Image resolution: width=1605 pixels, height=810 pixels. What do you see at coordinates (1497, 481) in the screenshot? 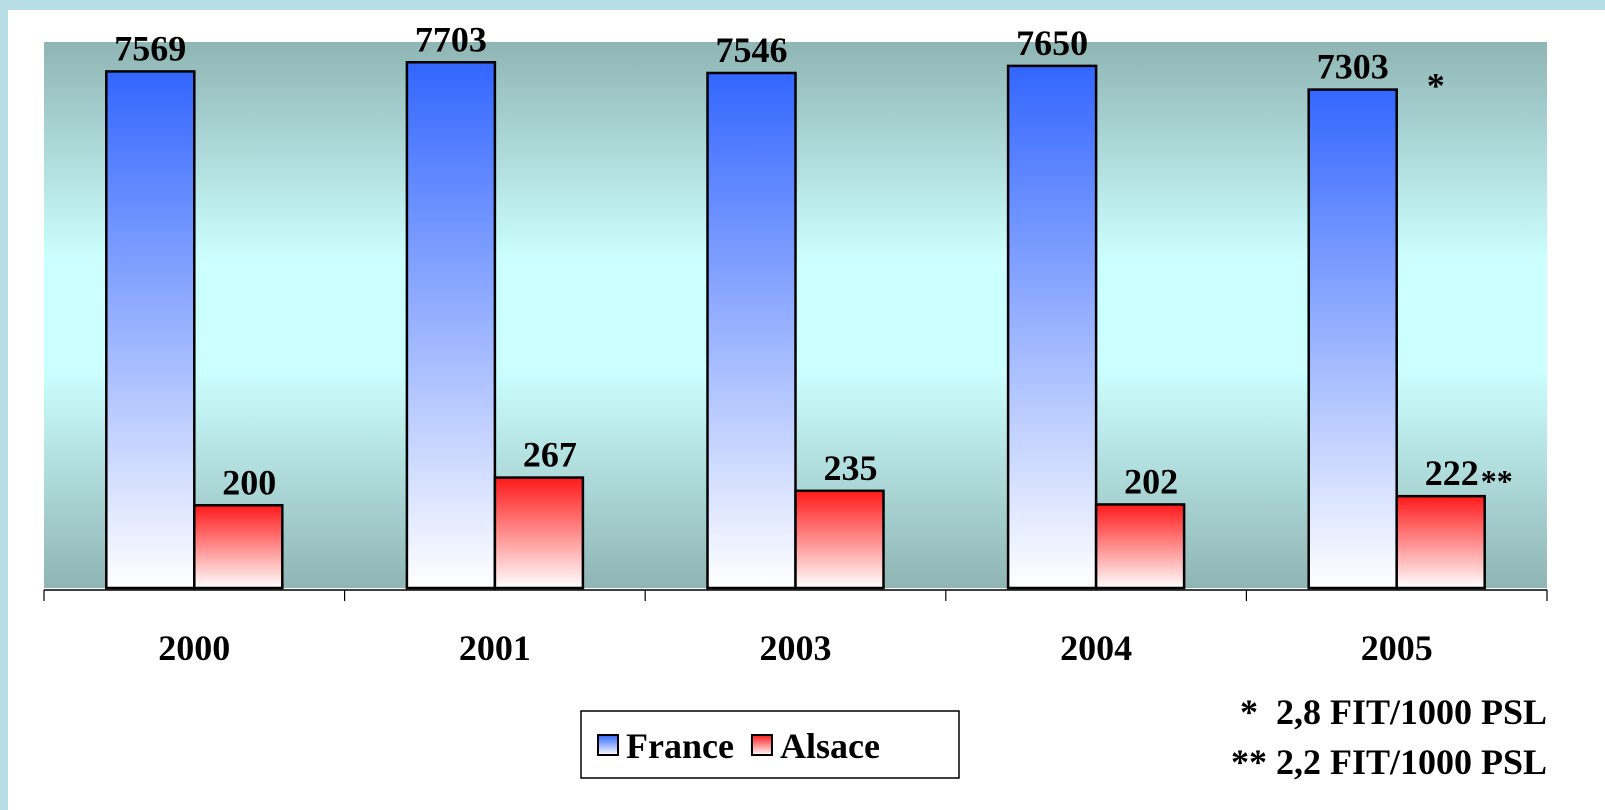
I see `annotation: **` at bounding box center [1497, 481].